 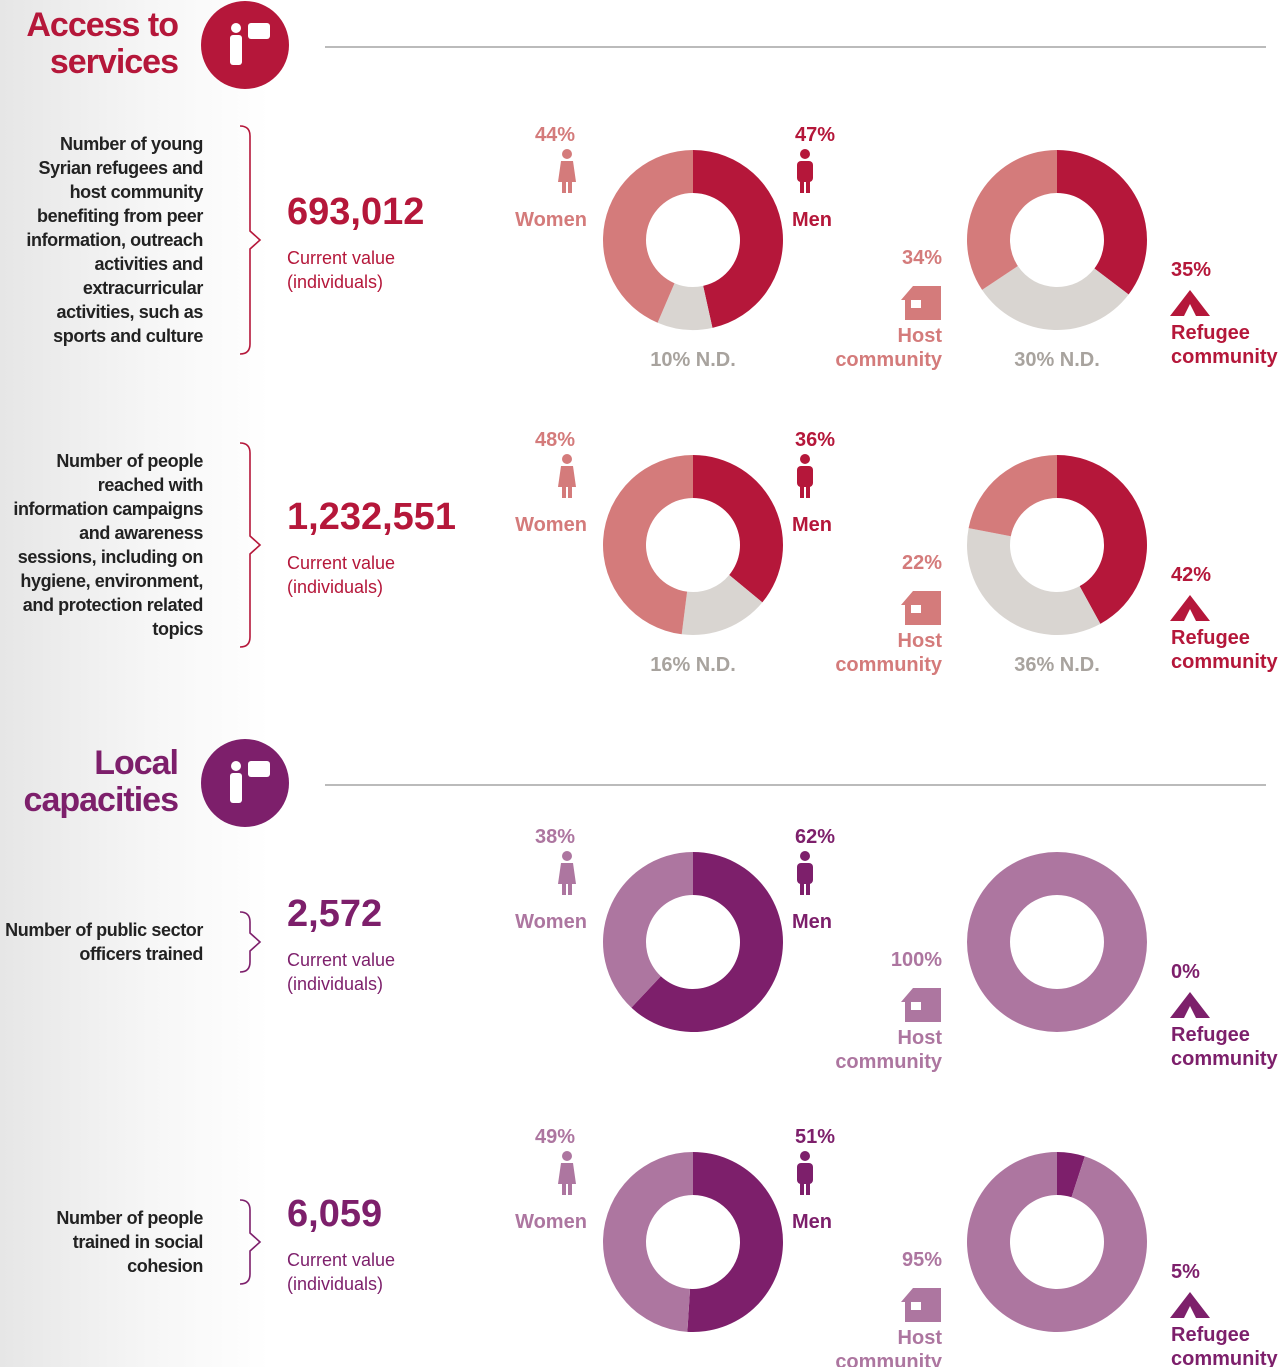 What do you see at coordinates (335, 1214) in the screenshot?
I see `indicator-value: 6,059` at bounding box center [335, 1214].